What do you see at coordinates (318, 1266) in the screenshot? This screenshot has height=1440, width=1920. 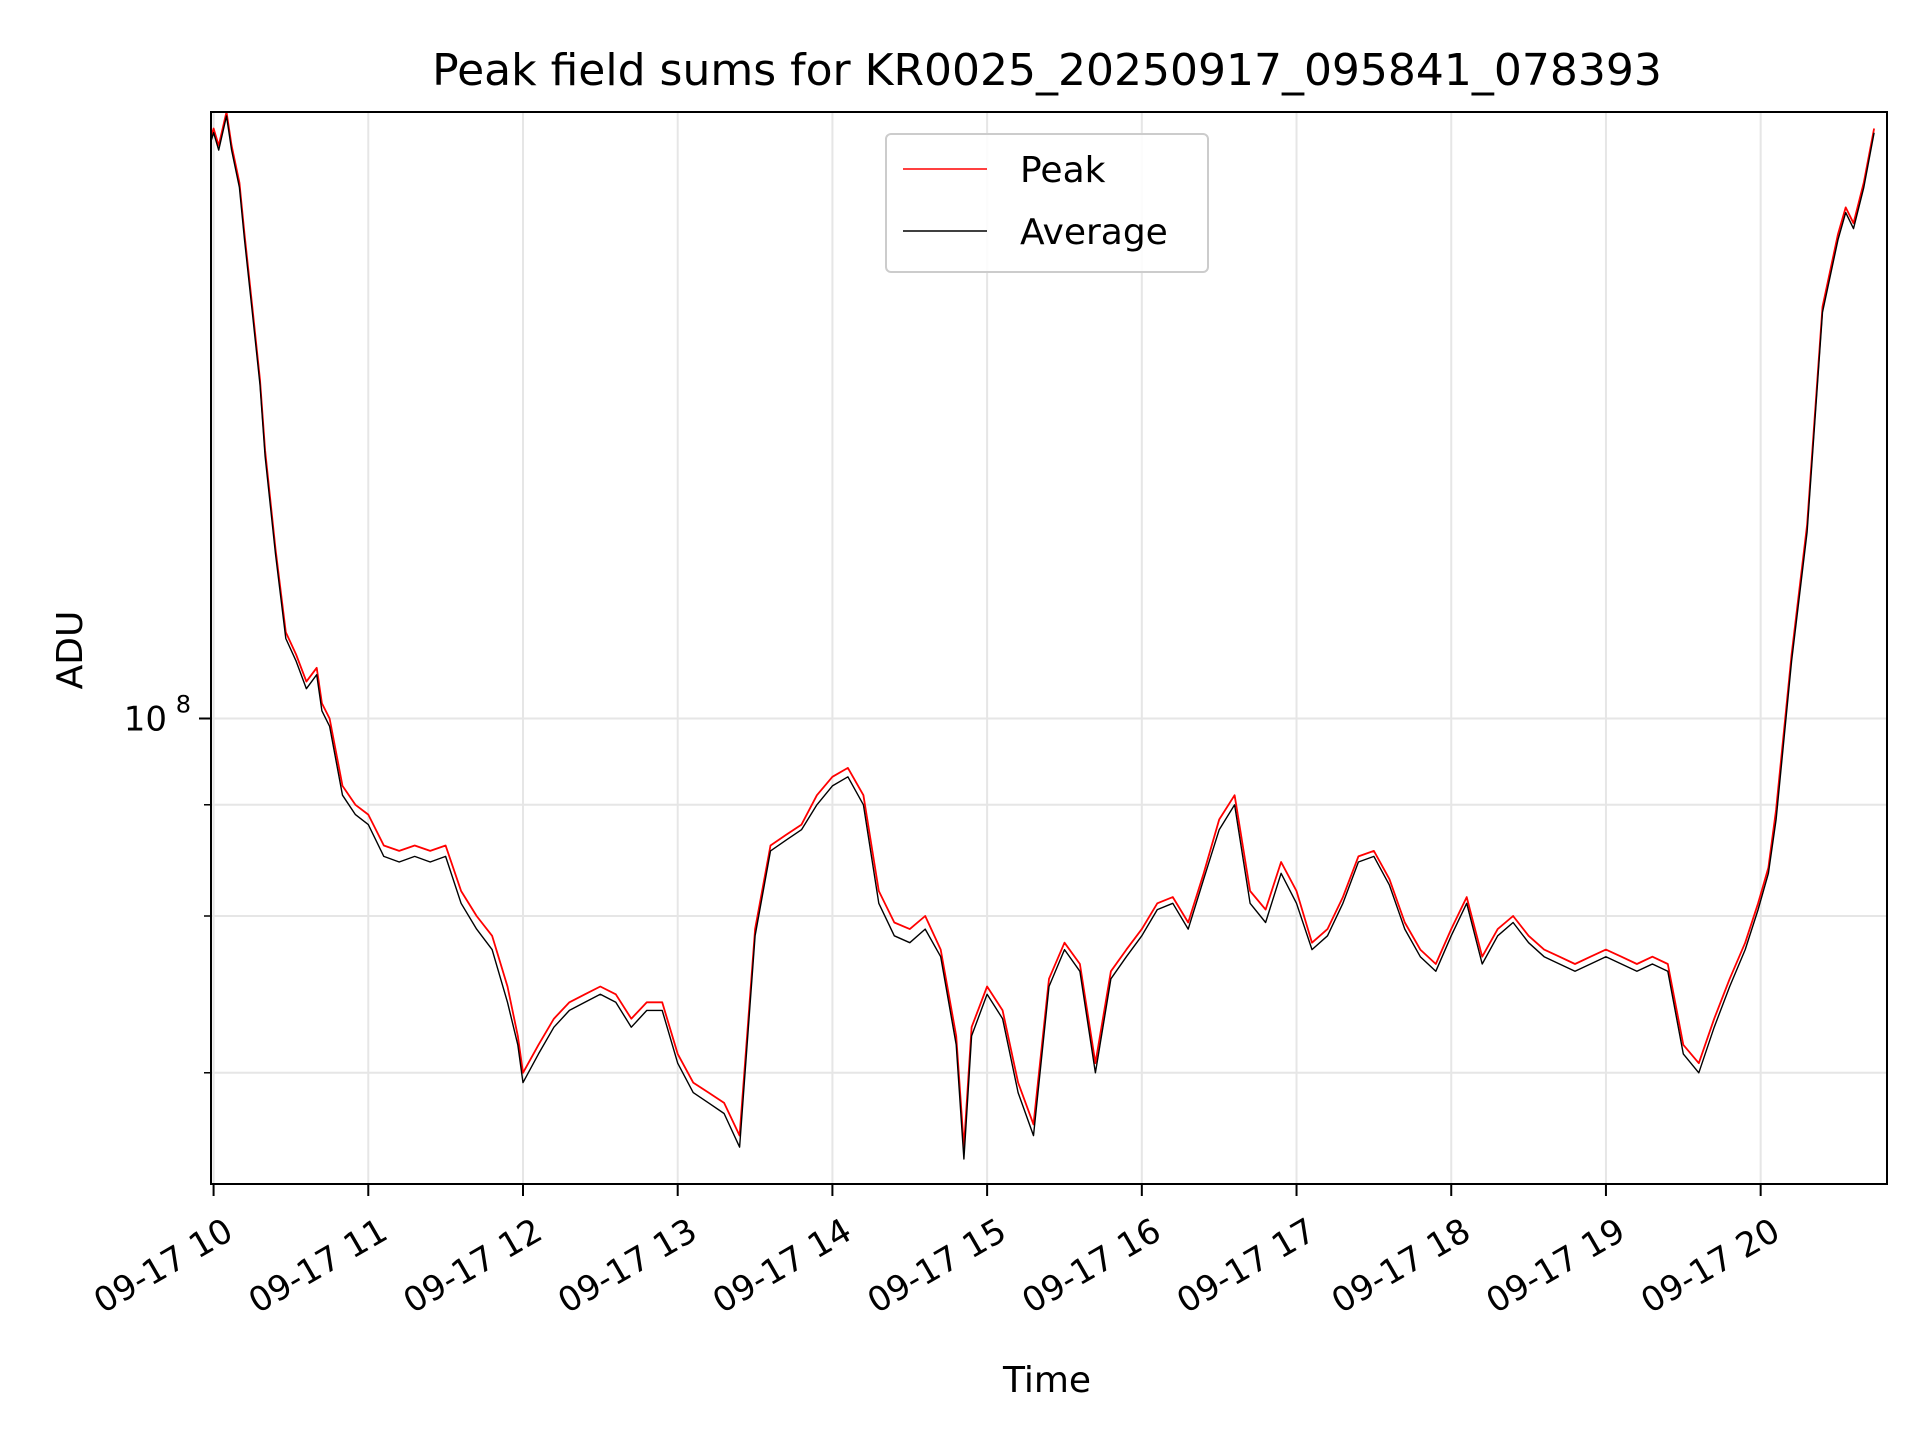 I see `x-tick-label: 09-17 11` at bounding box center [318, 1266].